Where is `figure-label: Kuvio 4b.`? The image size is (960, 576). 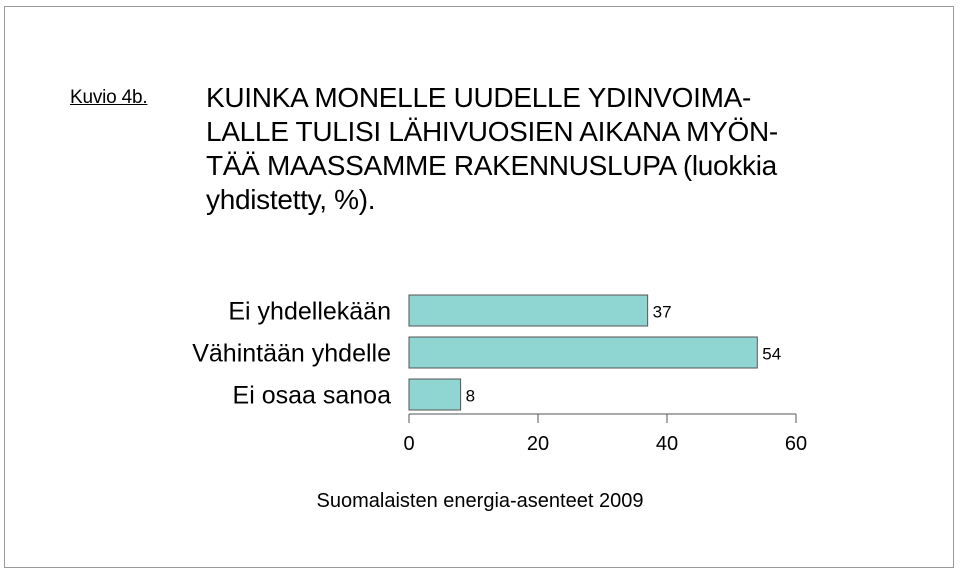
figure-label: Kuvio 4b. is located at coordinates (109, 97).